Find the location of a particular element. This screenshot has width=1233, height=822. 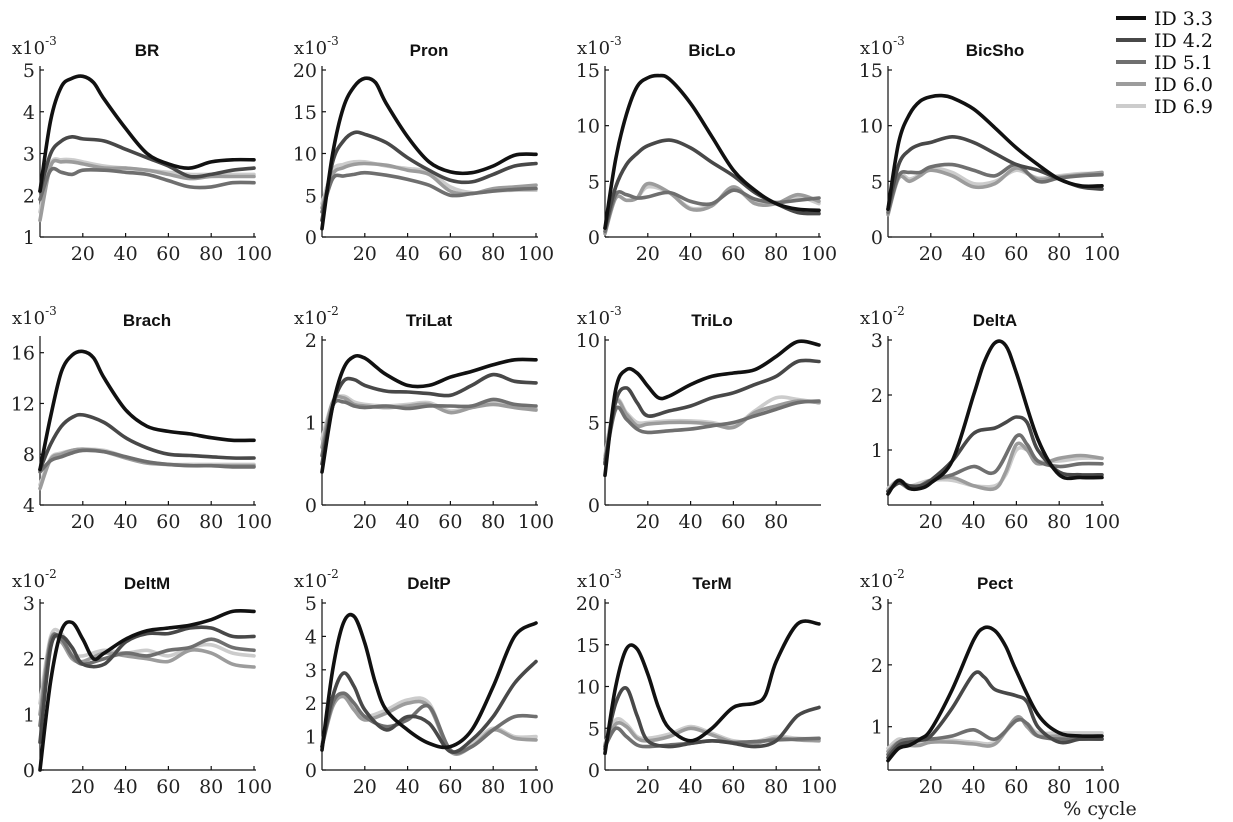

panel-deltm: 0 1 2 3 20 40 60 80 100 x10-2 DeltM is located at coordinates (142, 682).